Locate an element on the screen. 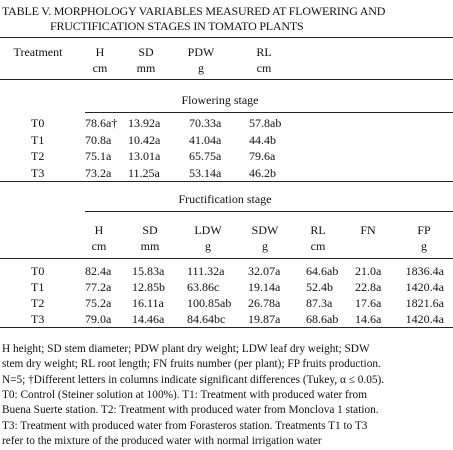 The height and width of the screenshot is (450, 453). table-cell: 16.11a is located at coordinates (148, 303).